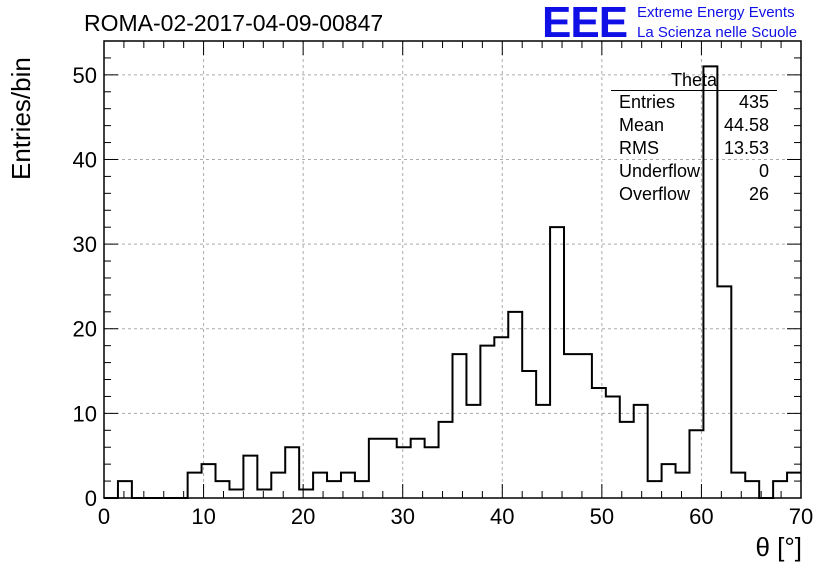  What do you see at coordinates (758, 194) in the screenshot?
I see `stats-value: 26` at bounding box center [758, 194].